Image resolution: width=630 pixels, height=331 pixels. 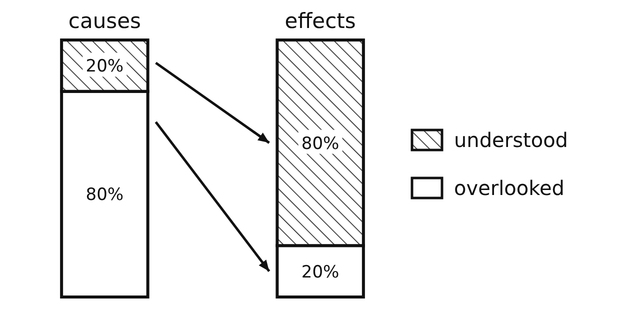 What do you see at coordinates (511, 140) in the screenshot?
I see `legend-label: understood` at bounding box center [511, 140].